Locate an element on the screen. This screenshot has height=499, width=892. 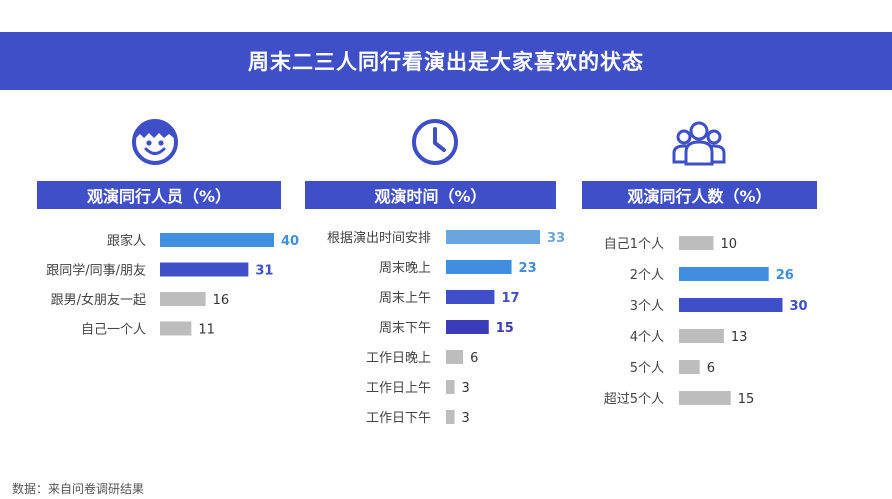
companions-value-label: 11 is located at coordinates (206, 330).